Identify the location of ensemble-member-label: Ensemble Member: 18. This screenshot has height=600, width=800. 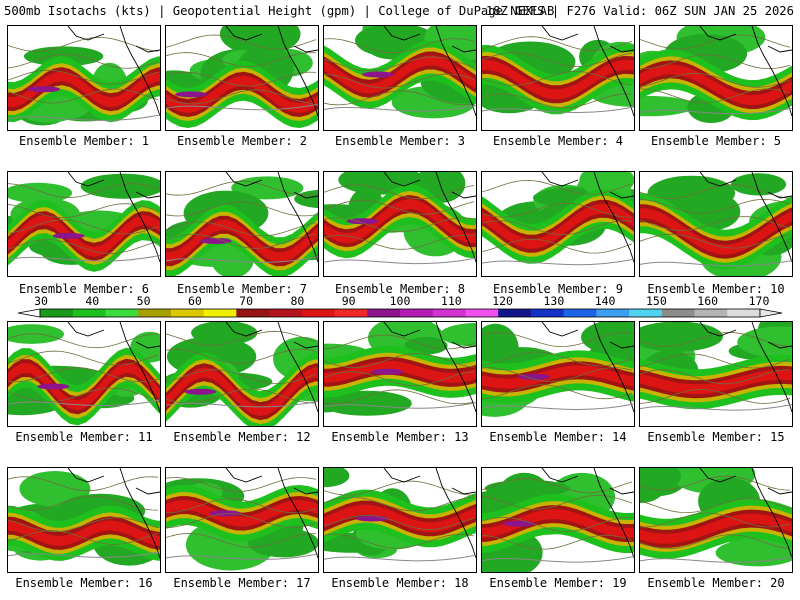
(400, 583).